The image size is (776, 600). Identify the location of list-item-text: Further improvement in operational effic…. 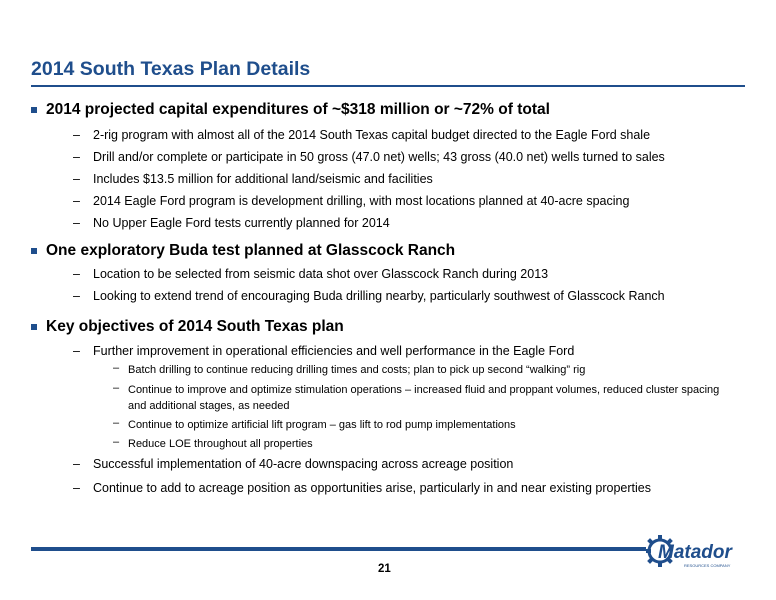
(334, 351).